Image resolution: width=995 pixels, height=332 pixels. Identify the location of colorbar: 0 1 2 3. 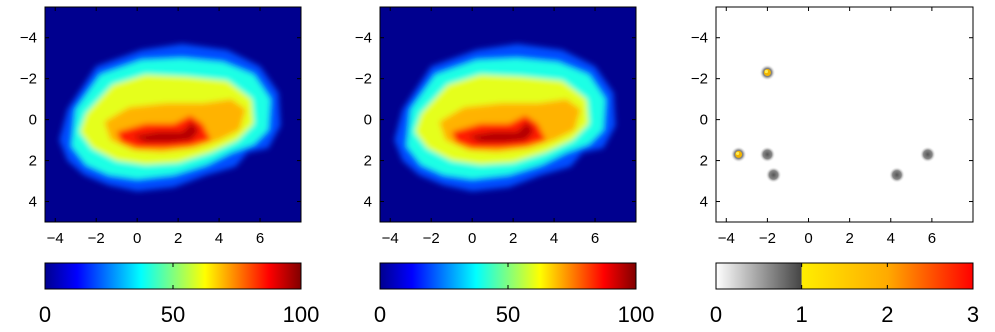
(844, 294).